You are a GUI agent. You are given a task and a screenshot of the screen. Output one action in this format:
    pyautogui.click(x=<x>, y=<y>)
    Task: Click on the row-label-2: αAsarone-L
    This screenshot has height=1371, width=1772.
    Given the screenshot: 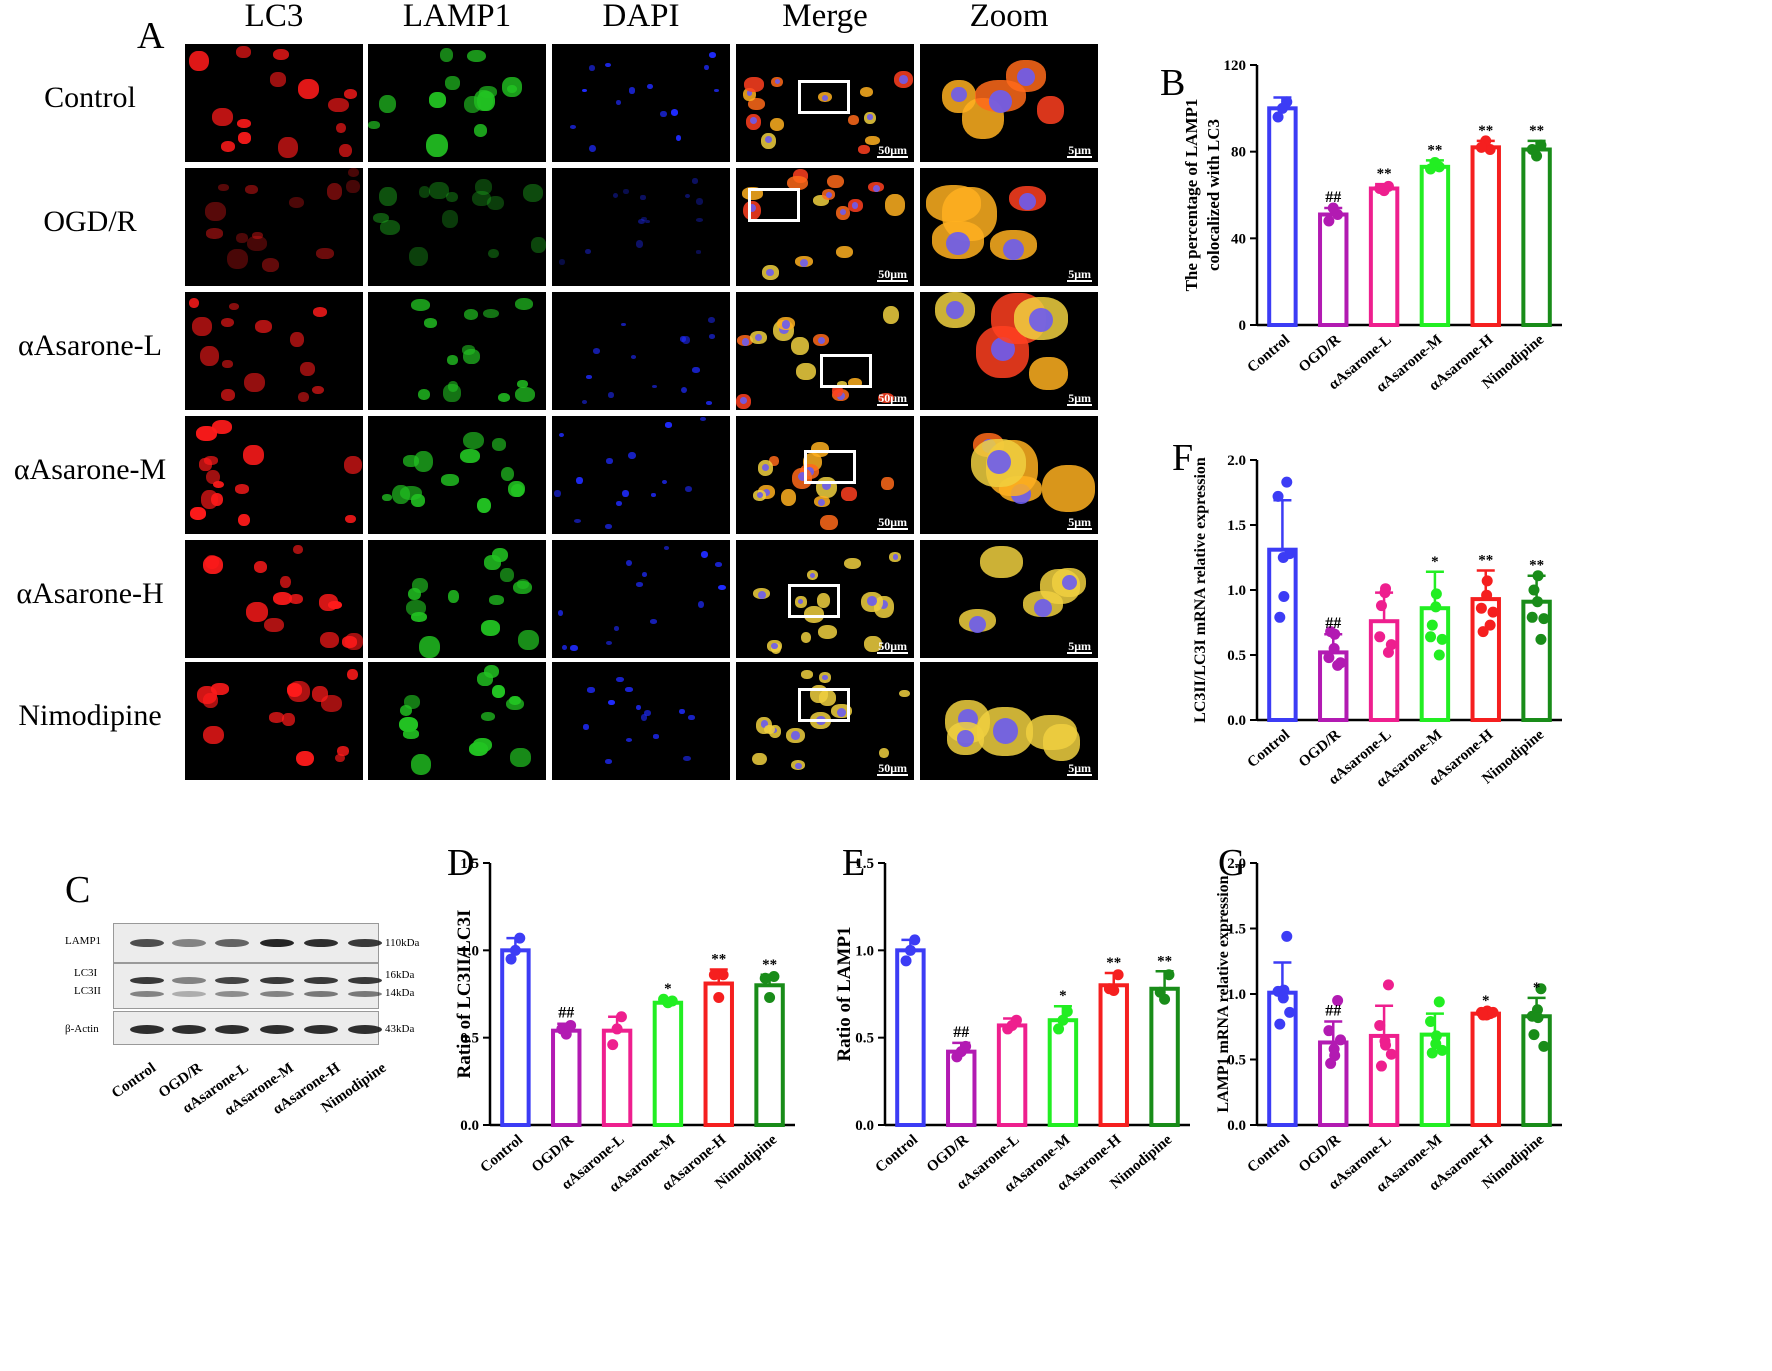 What is the action you would take?
    pyautogui.click(x=90, y=345)
    